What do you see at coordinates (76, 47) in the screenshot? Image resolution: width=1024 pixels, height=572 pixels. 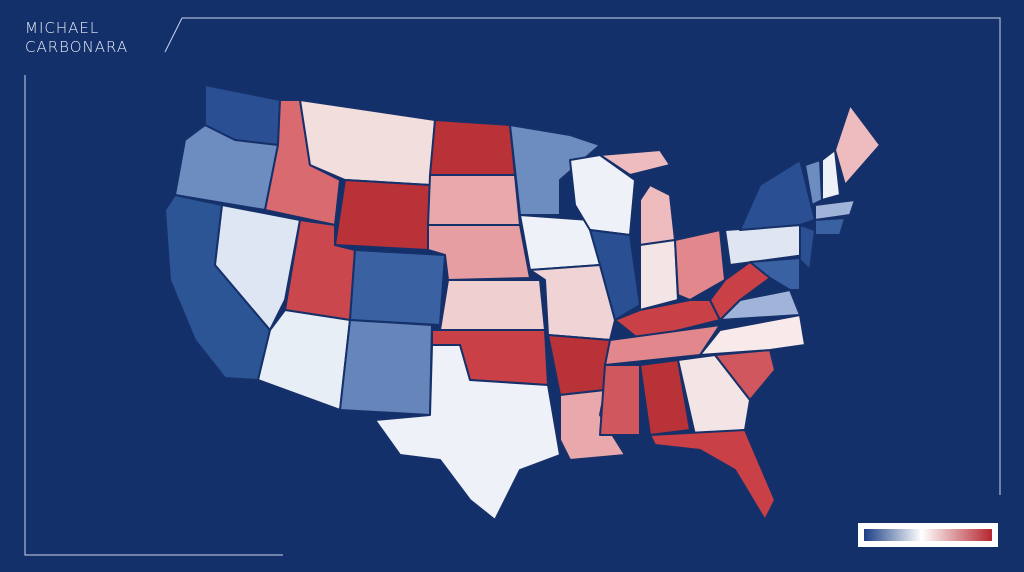 I see `brand-line-2: CARBONARA` at bounding box center [76, 47].